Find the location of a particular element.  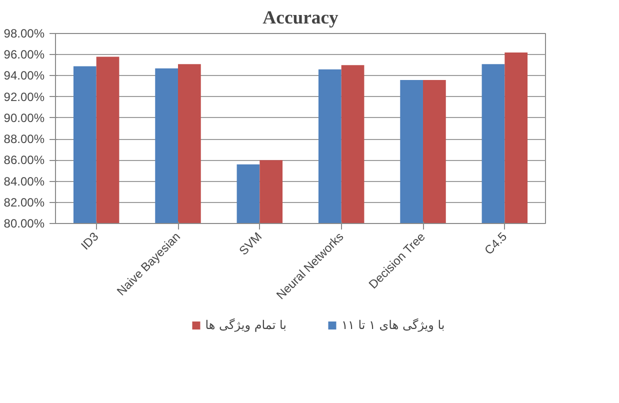

y-tick-label: 92.00% is located at coordinates (24, 97).